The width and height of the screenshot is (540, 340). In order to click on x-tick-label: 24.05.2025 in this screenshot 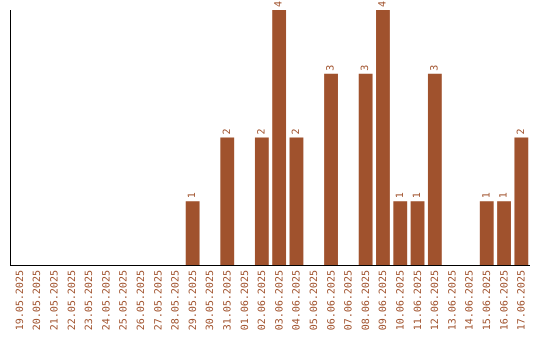, I will do `click(106, 300)`.